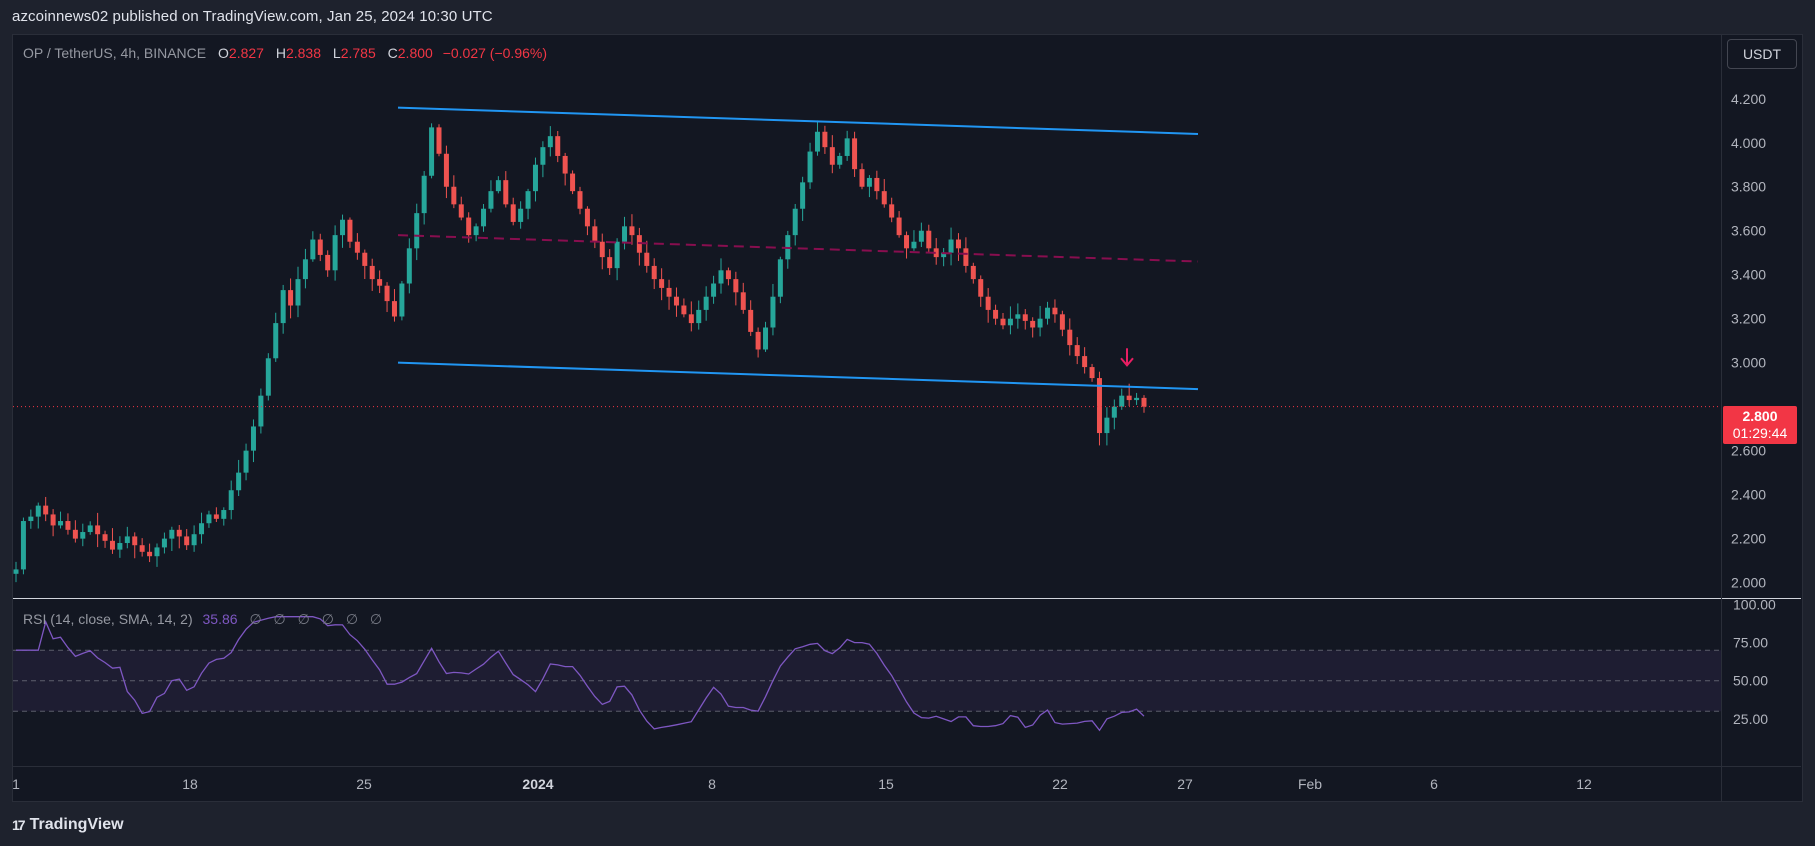 Image resolution: width=1815 pixels, height=846 pixels. What do you see at coordinates (303, 53) in the screenshot?
I see `high-value: 2.838` at bounding box center [303, 53].